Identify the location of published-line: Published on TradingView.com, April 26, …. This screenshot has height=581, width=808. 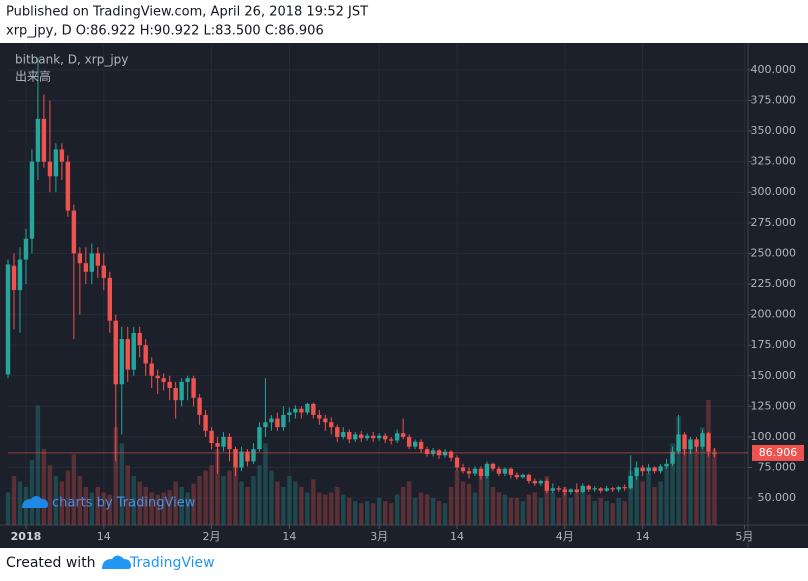
(187, 12).